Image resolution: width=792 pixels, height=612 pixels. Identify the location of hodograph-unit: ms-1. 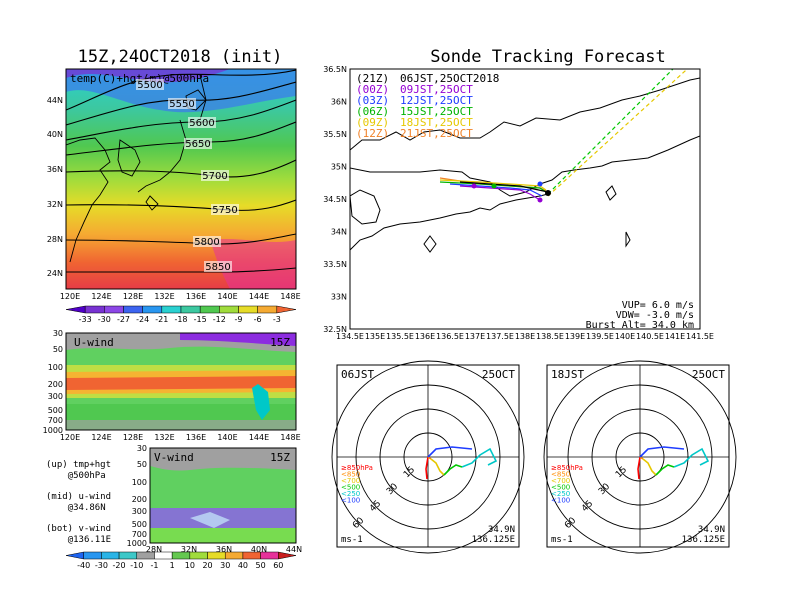
(352, 540).